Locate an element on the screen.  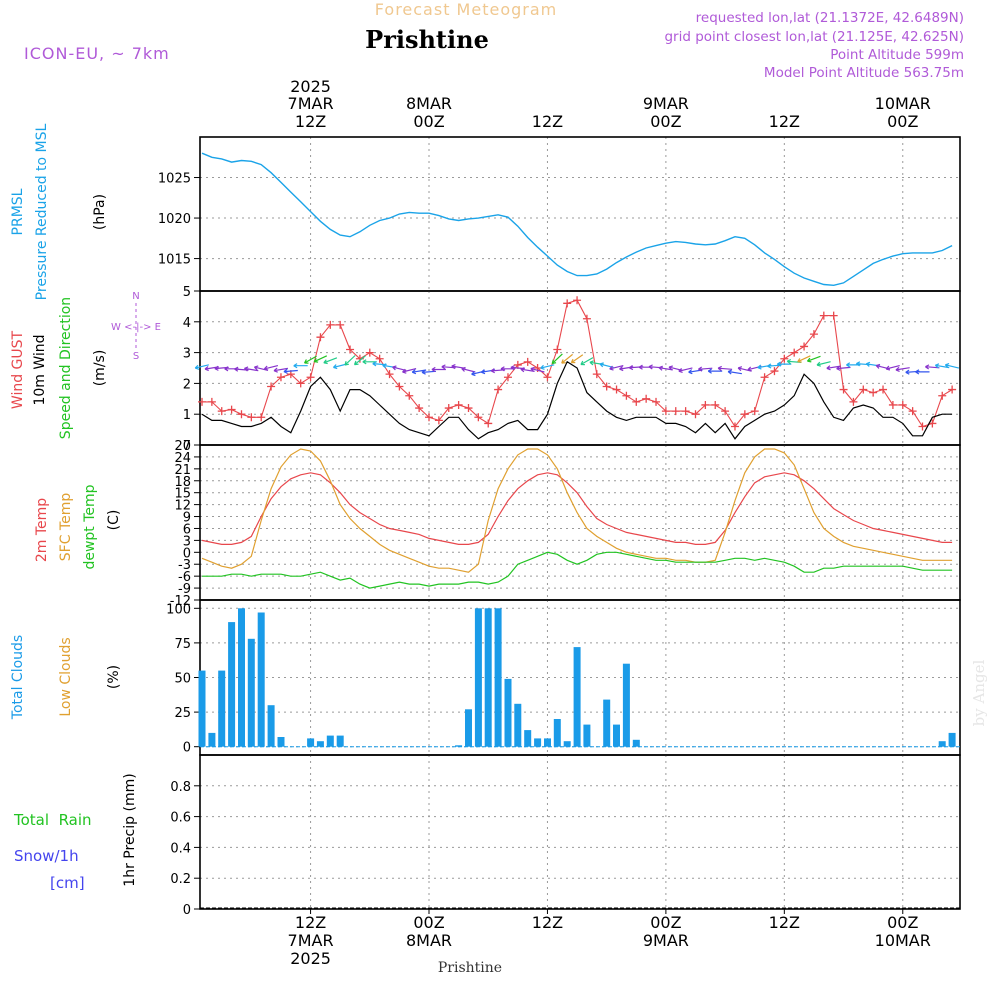
ytick-label: 9 is located at coordinates (187, 518).